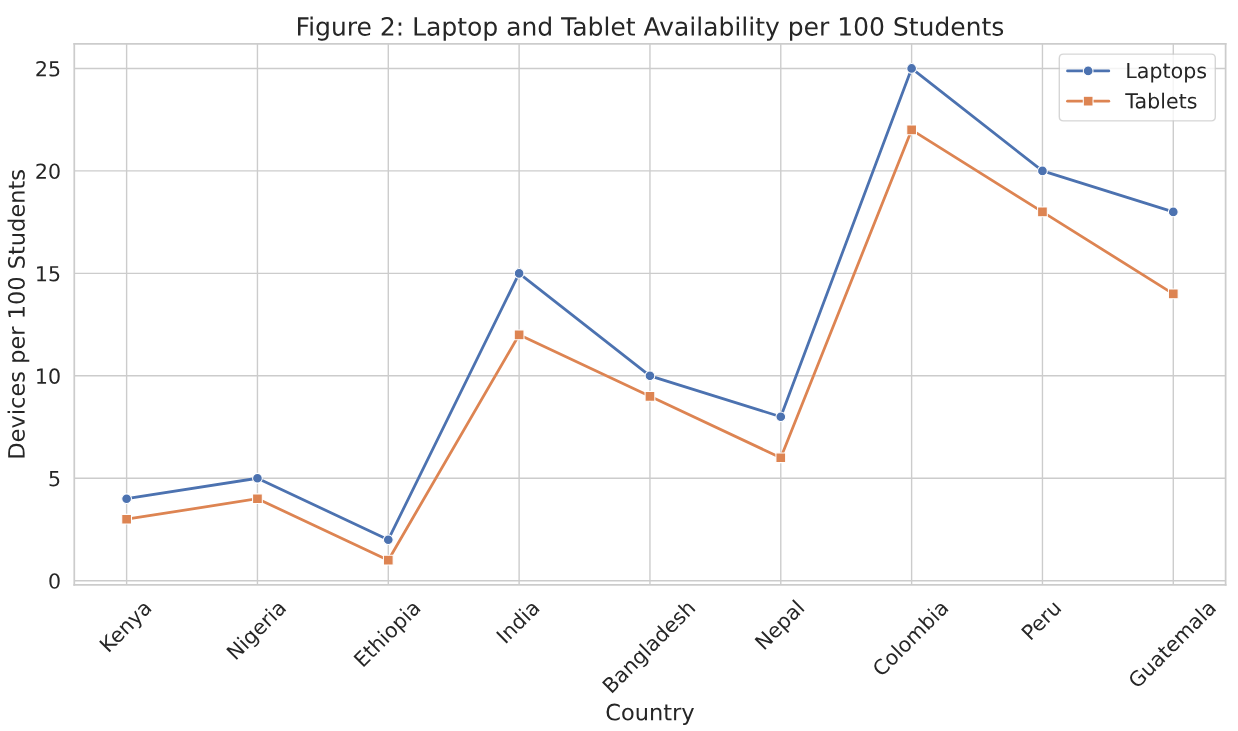 The image size is (1238, 731). I want to click on y-tick-label: 0, so click(54, 581).